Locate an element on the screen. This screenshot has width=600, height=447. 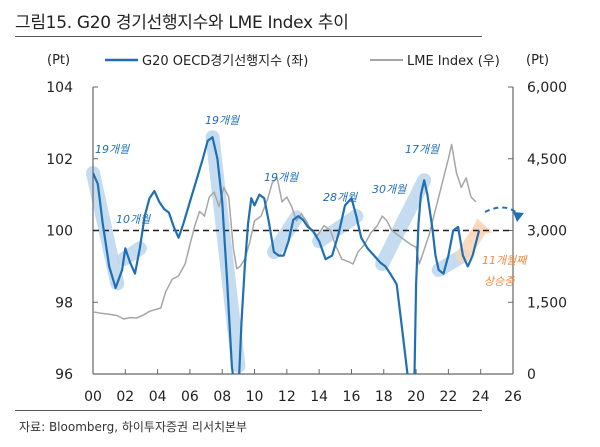
right-unit-label: (Pt) is located at coordinates (537, 60).